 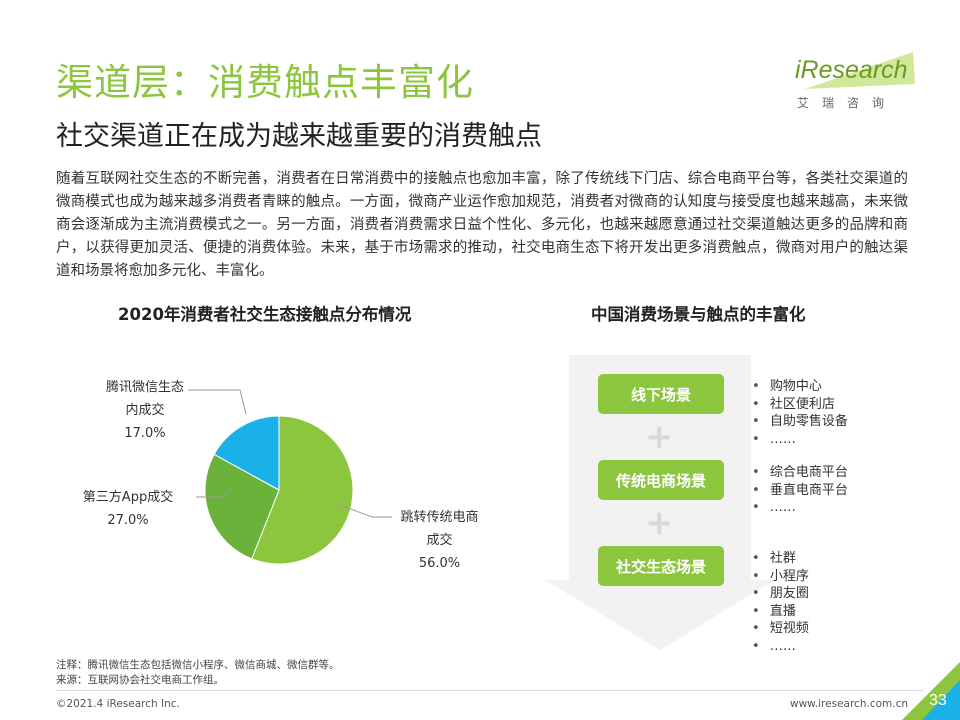 I want to click on pie-slice-wechat, so click(x=246, y=453).